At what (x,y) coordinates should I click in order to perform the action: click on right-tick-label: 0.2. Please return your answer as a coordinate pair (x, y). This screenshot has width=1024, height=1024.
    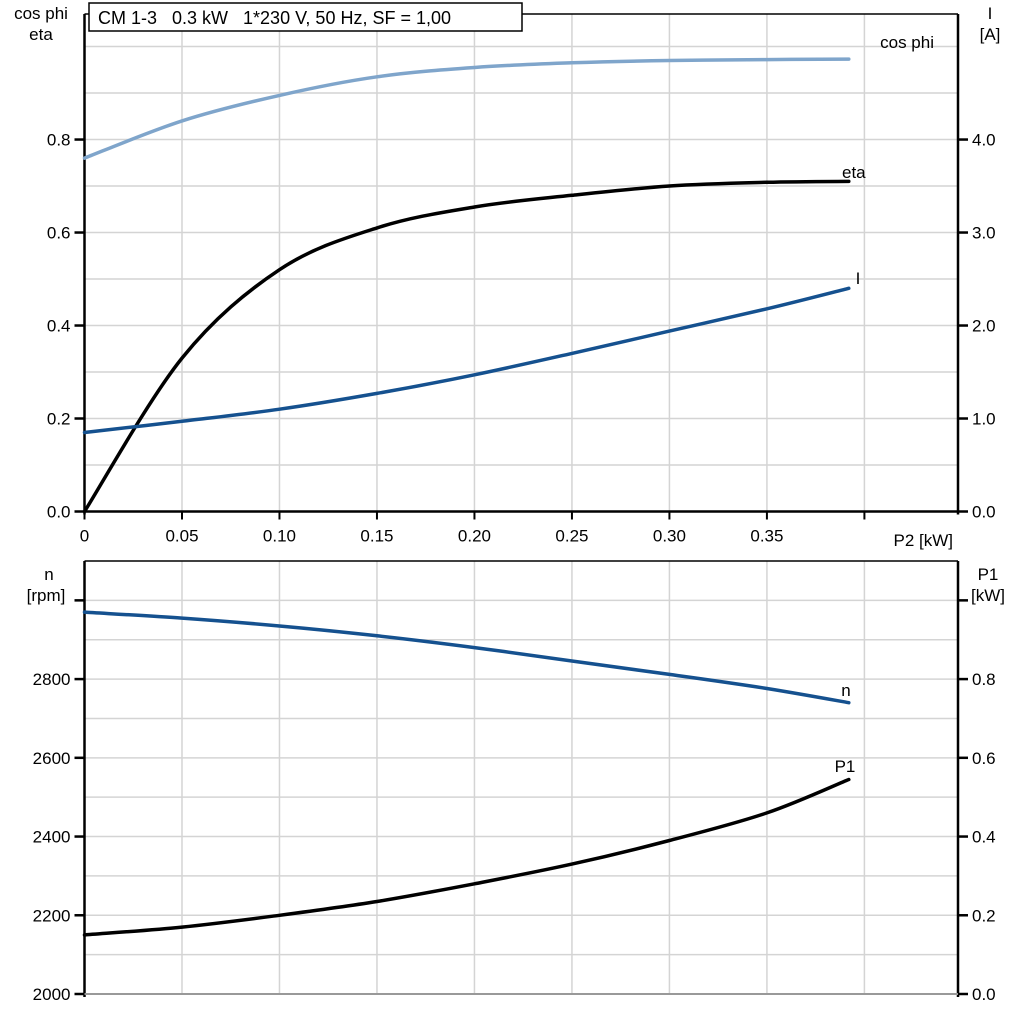
    Looking at the image, I should click on (984, 915).